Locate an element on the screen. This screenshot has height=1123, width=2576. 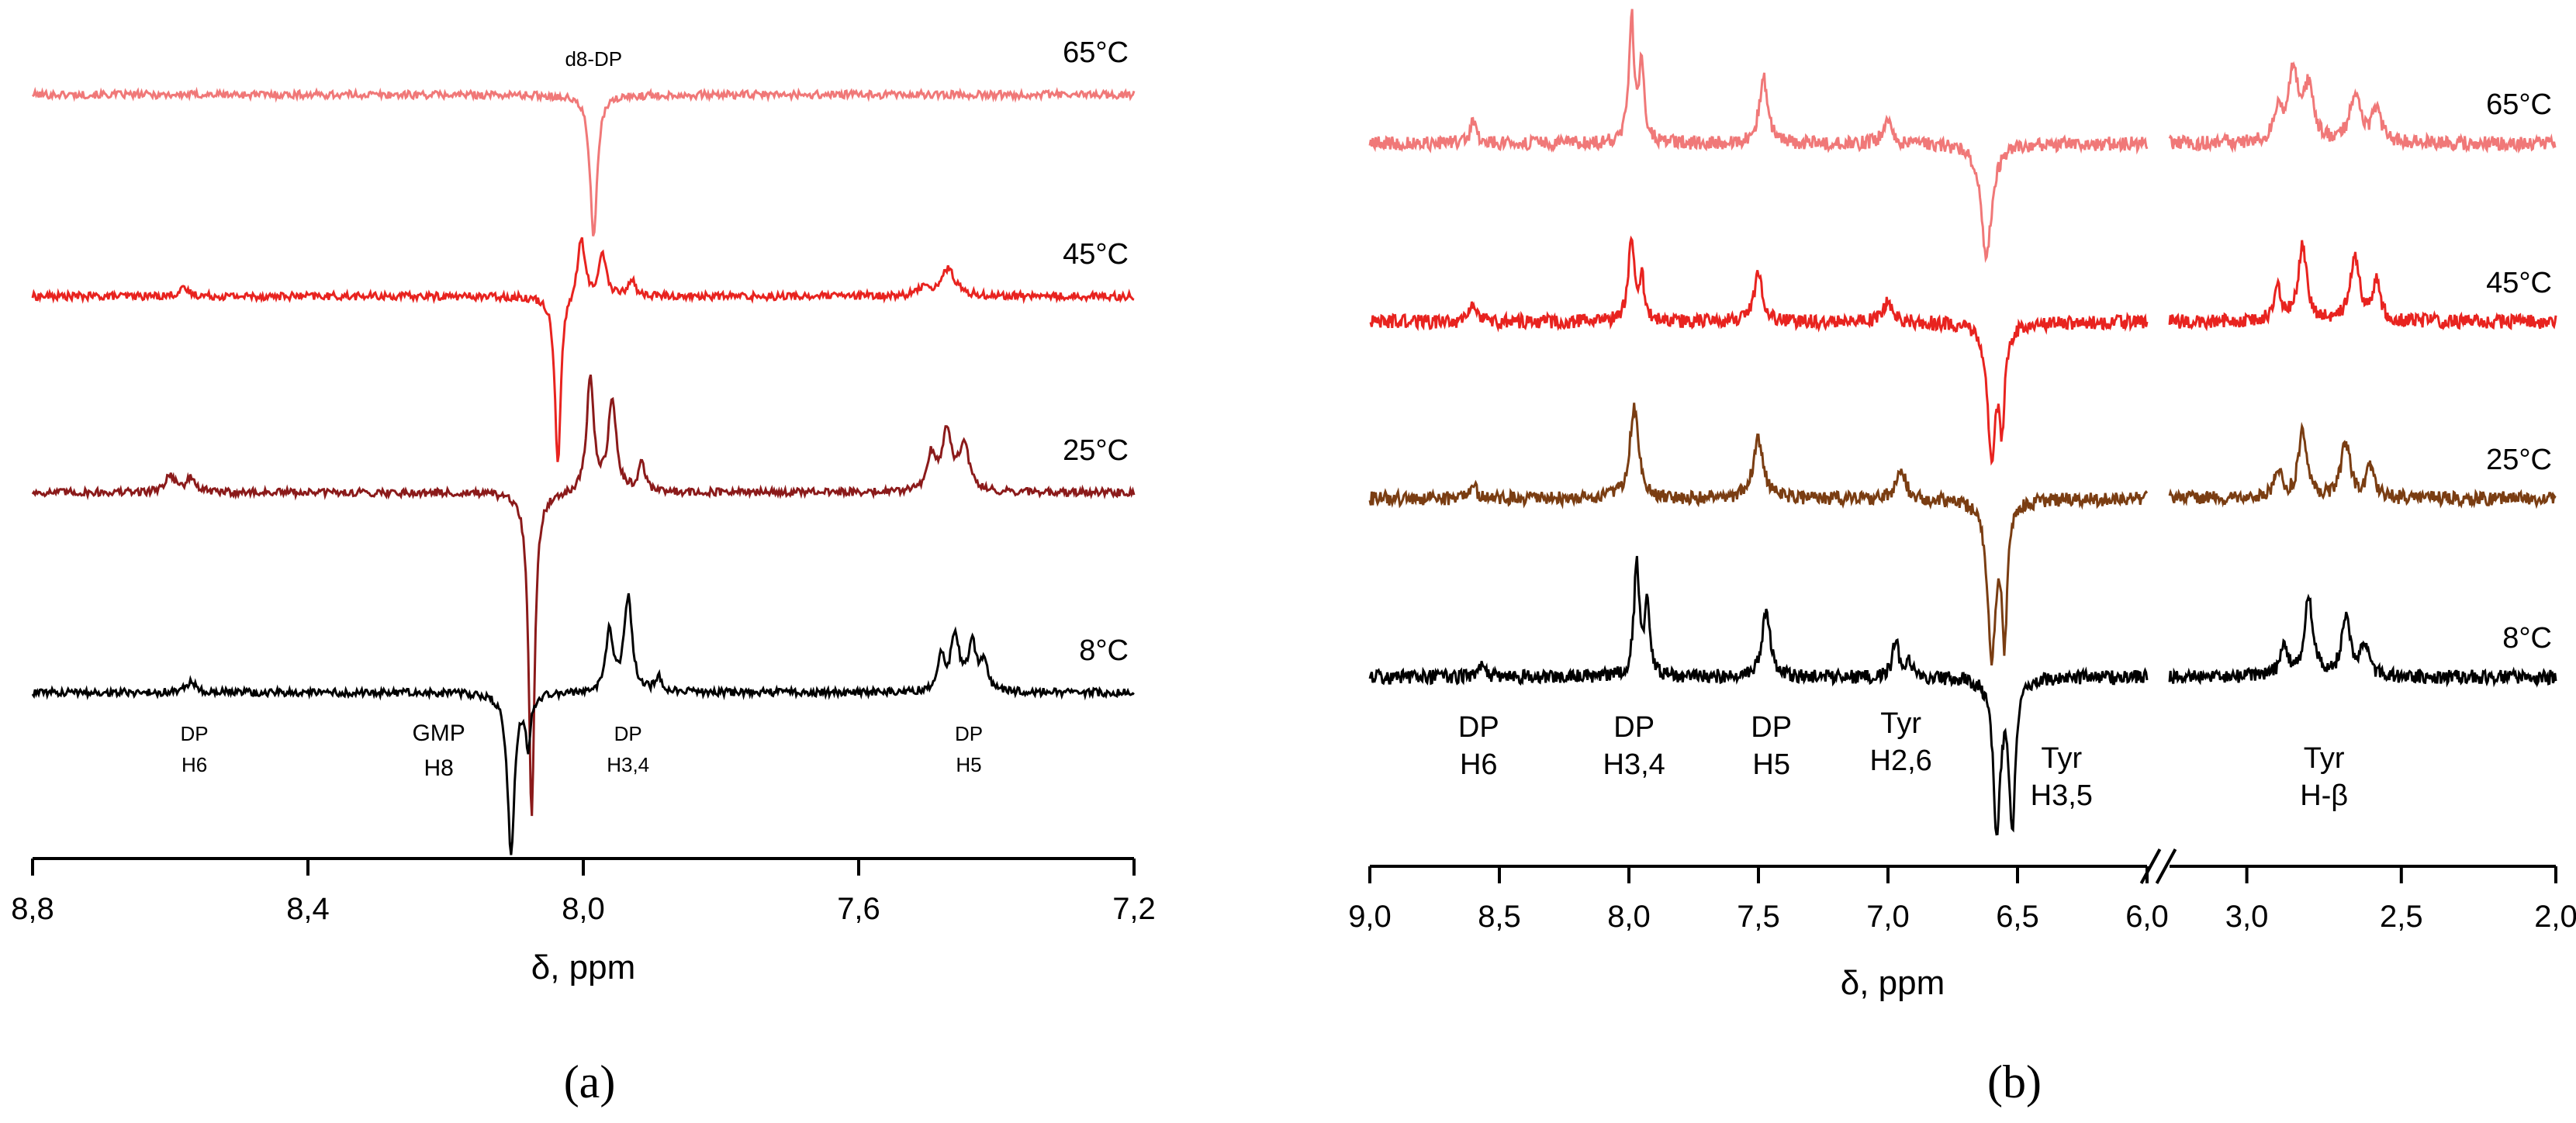
panel-b-temperature-labels: 65°C 45°C 25°C 8°C is located at coordinates (2519, 371).